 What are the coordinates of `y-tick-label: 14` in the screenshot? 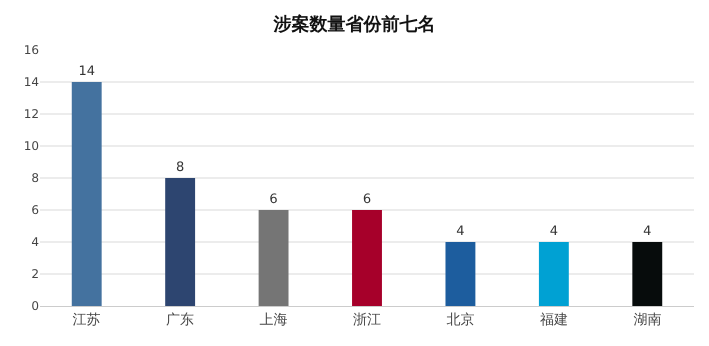 It's located at (31, 82).